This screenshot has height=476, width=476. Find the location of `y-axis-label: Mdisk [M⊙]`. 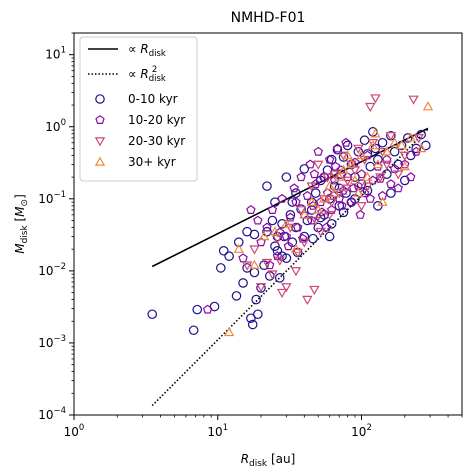

y-axis-label: Mdisk [M⊙] is located at coordinates (21, 224).